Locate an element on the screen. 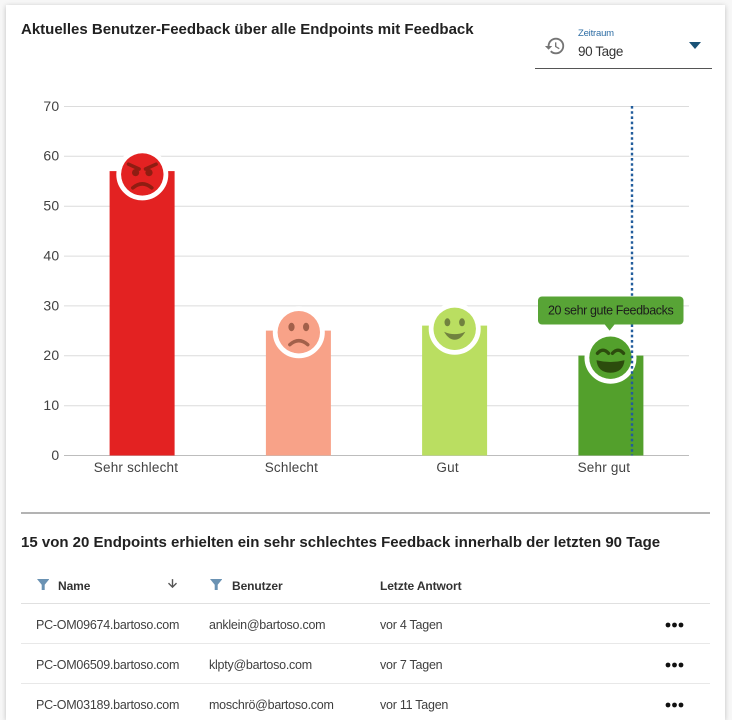 The image size is (732, 720). svg-text: 40 is located at coordinates (51, 256).